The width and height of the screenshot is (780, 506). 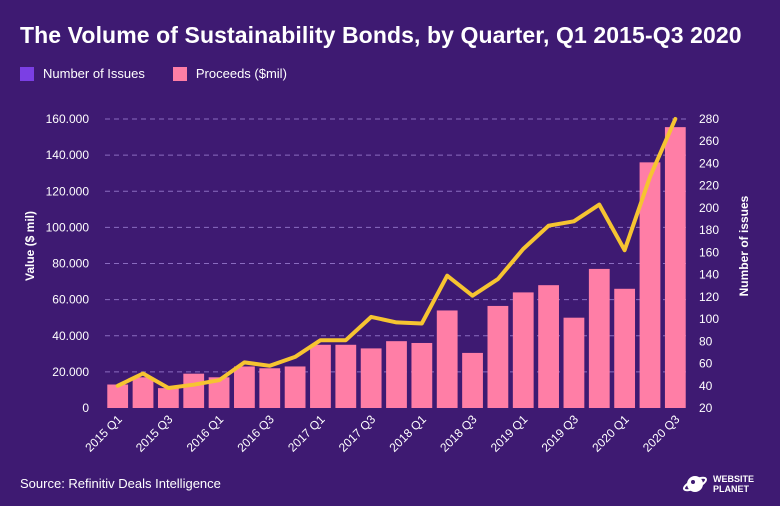 I want to click on y-tick-label-left: 120.000, so click(x=68, y=191).